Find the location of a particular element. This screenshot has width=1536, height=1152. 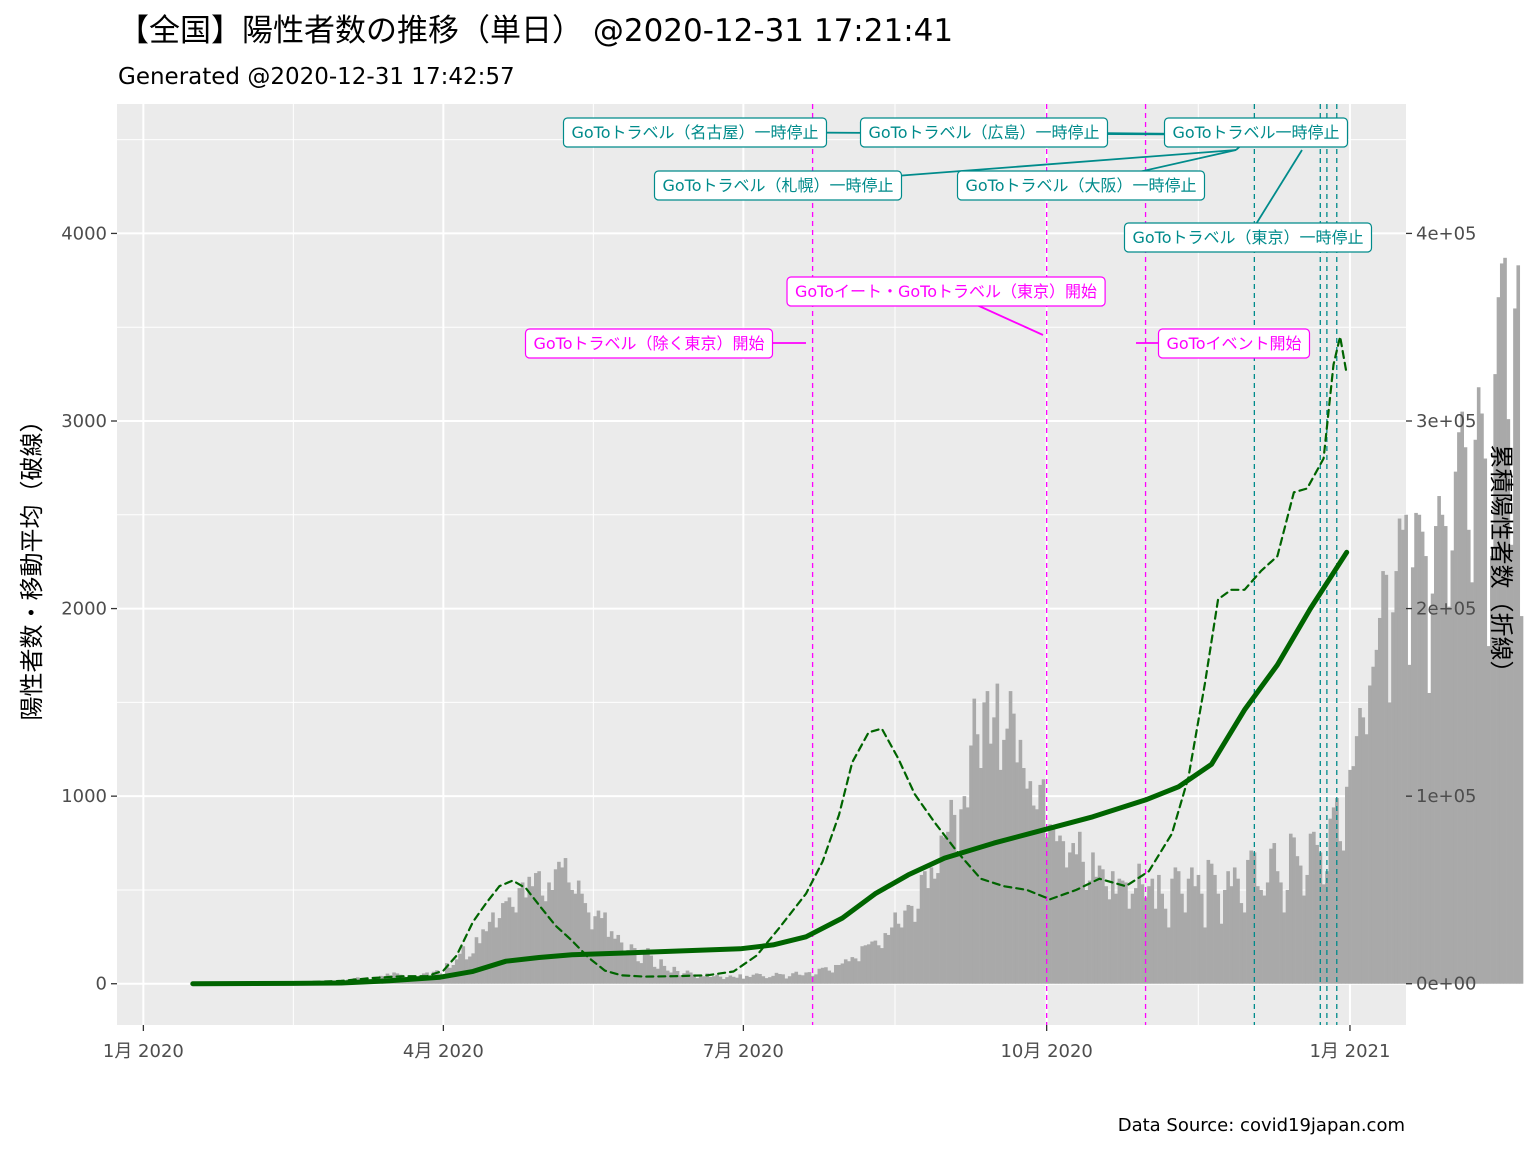

y-axis-left-title: 陽性者数・移動平均（破線） is located at coordinates (32, 565).